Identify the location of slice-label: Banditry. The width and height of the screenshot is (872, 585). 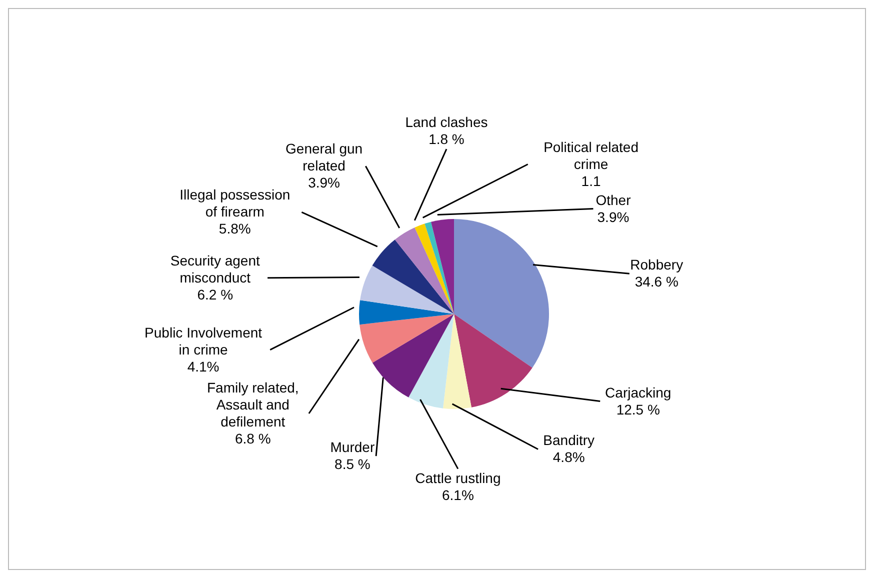
(569, 440).